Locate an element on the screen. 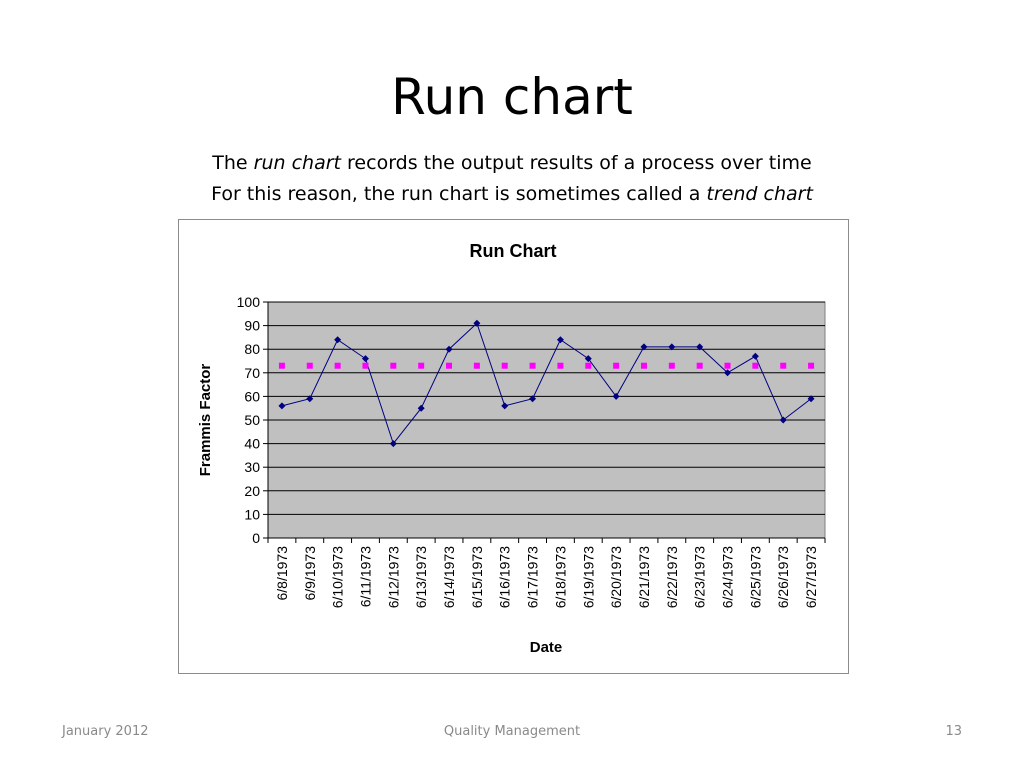 The height and width of the screenshot is (768, 1024). x-tick-label: 6/17/1973 is located at coordinates (533, 577).